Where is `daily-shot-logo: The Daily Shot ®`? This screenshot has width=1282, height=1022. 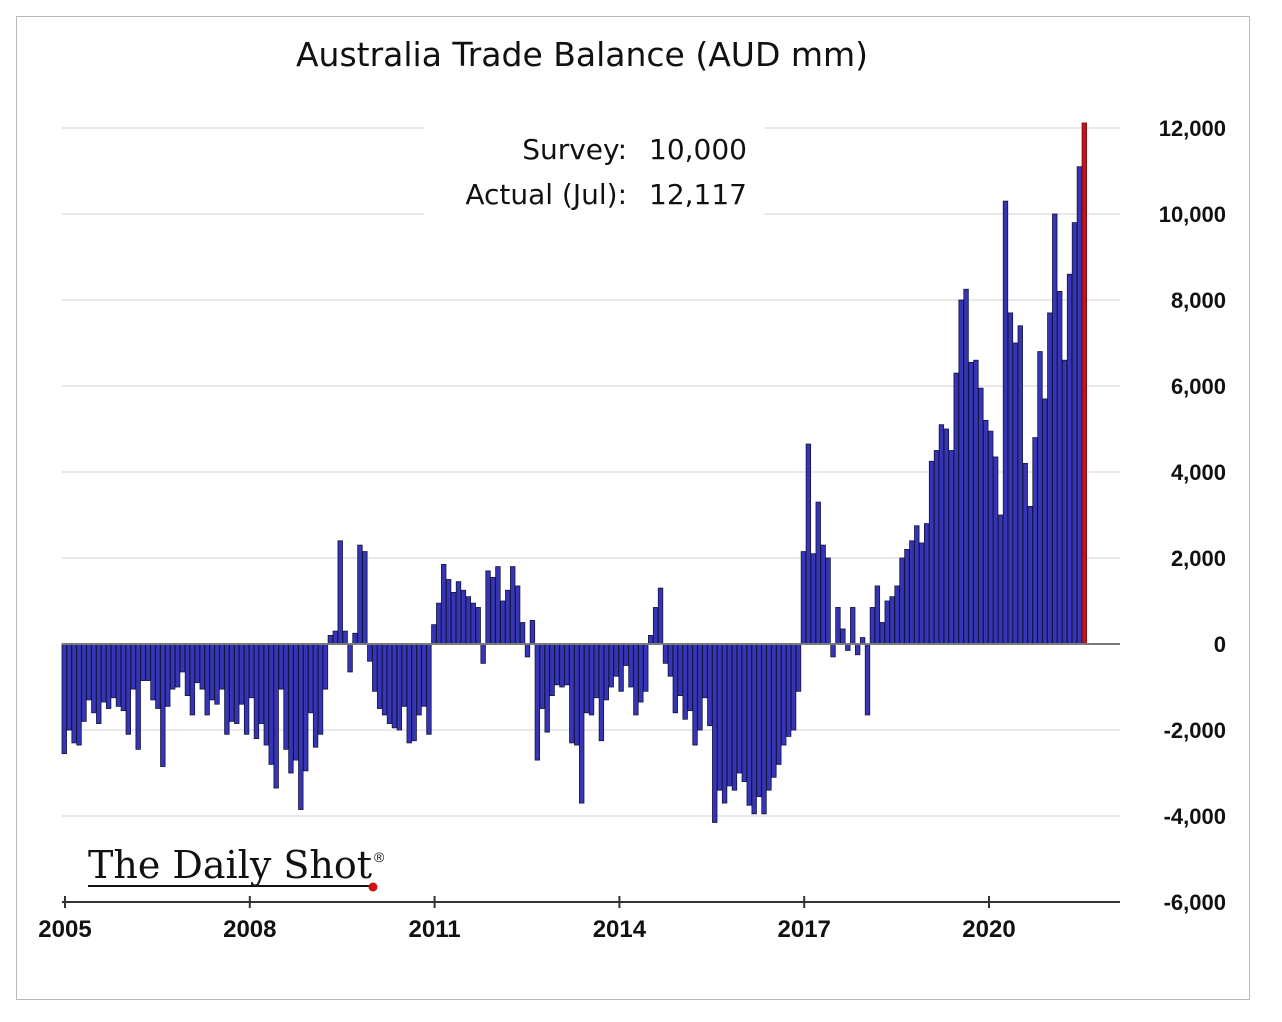
daily-shot-logo: The Daily Shot ® is located at coordinates (236, 867).